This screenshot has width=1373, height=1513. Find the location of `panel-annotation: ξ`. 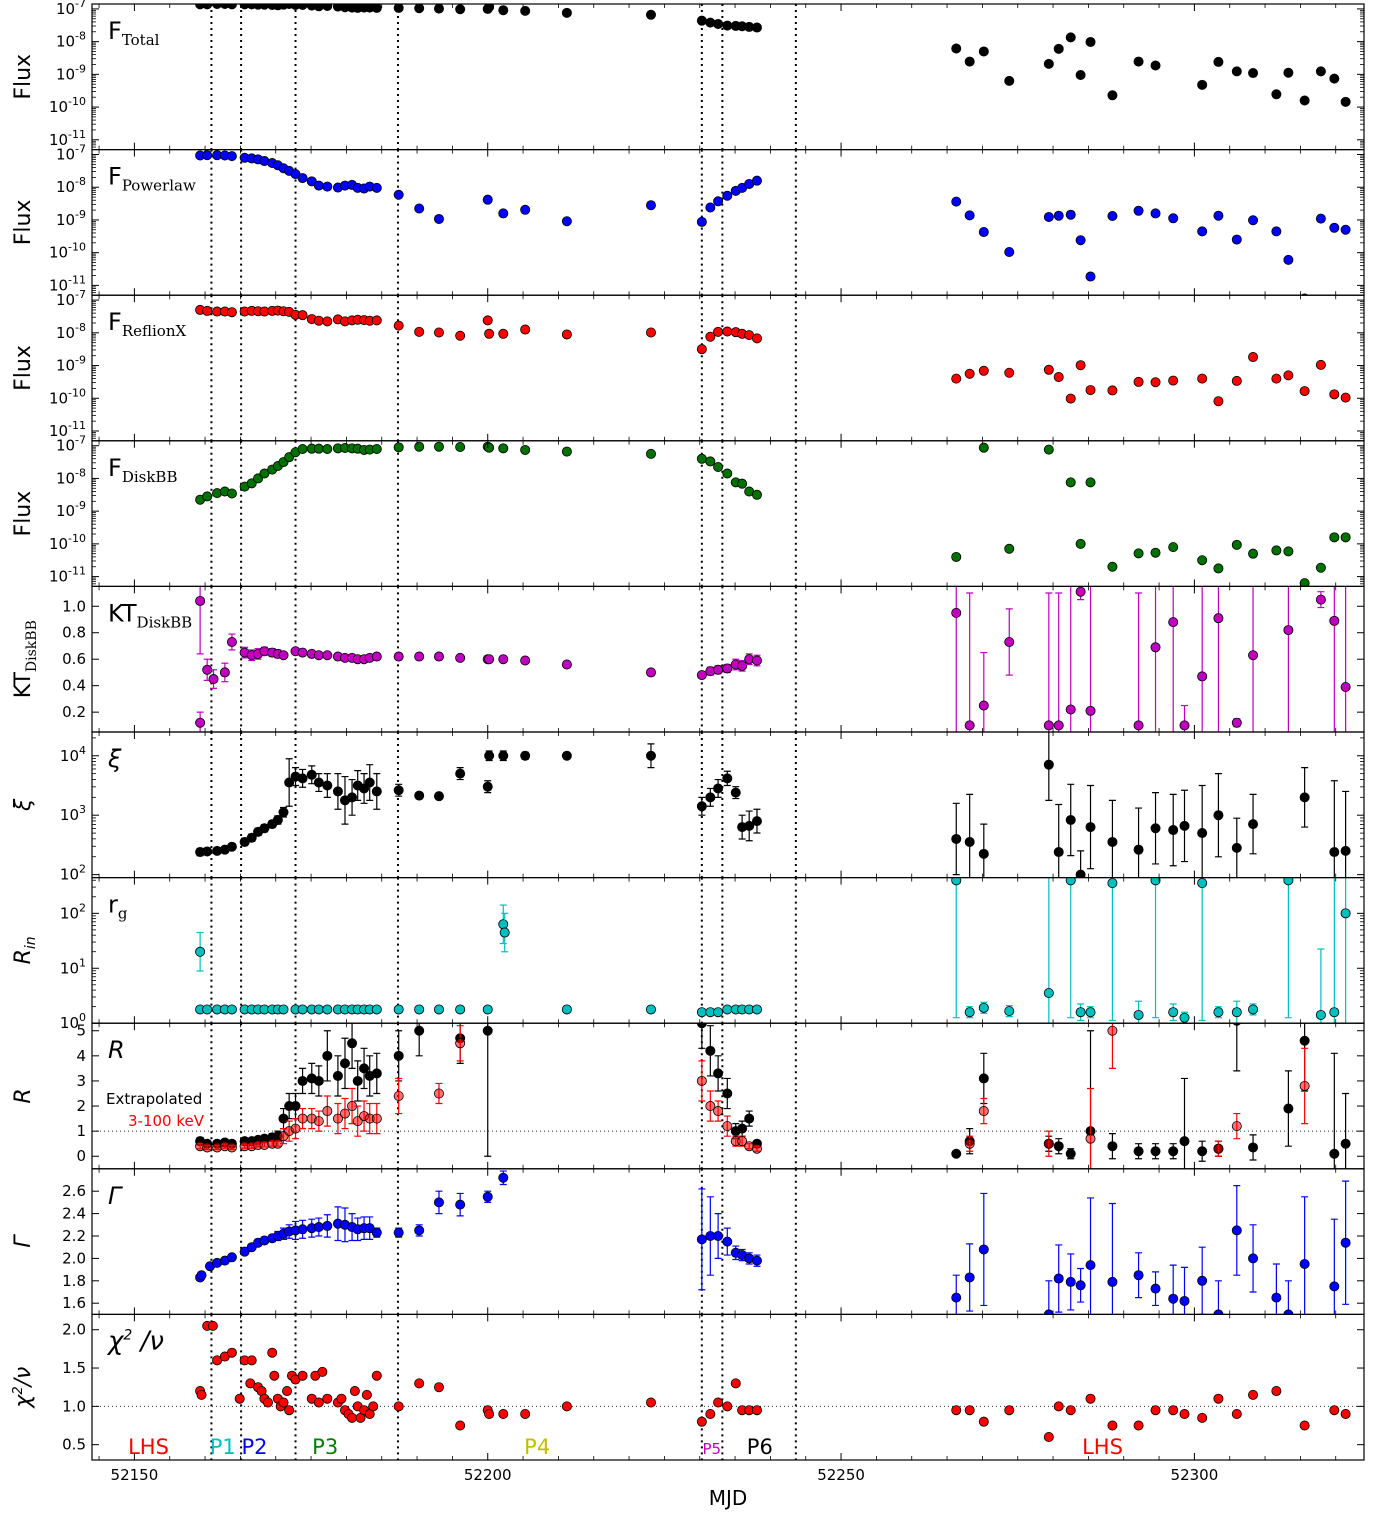

panel-annotation: ξ is located at coordinates (114, 759).